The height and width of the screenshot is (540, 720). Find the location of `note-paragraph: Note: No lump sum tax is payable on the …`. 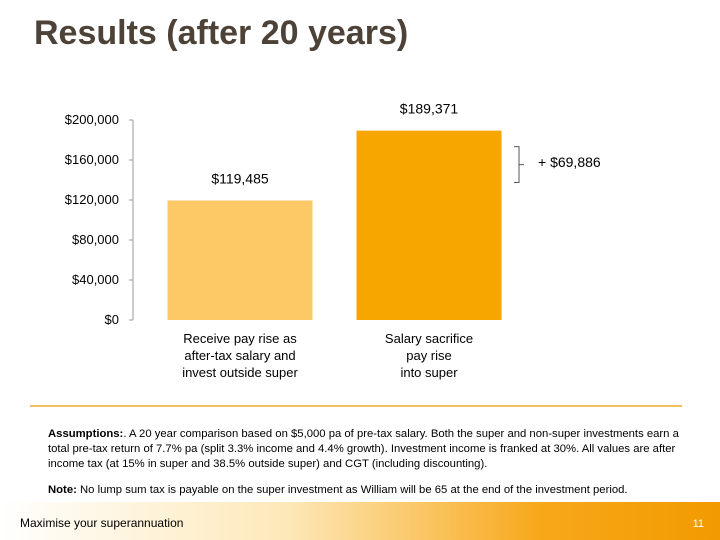

note-paragraph: Note: No lump sum tax is payable on the … is located at coordinates (368, 490).